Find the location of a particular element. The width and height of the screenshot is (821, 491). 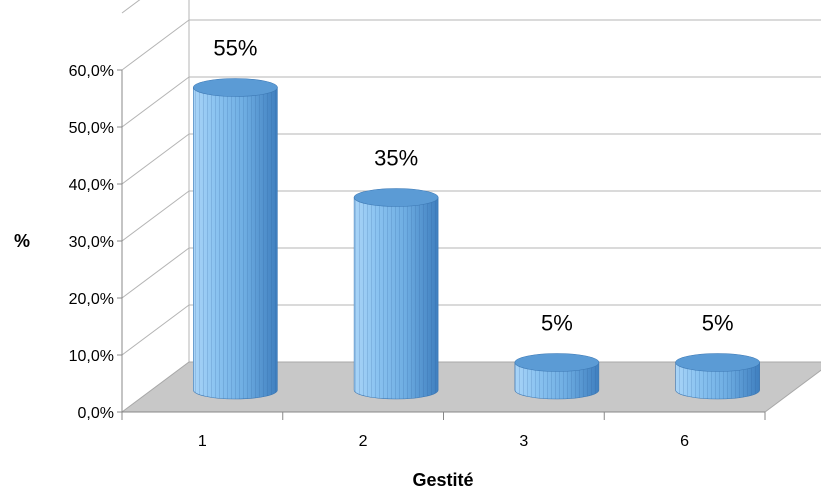

x-tick-label: 3 is located at coordinates (523, 441).